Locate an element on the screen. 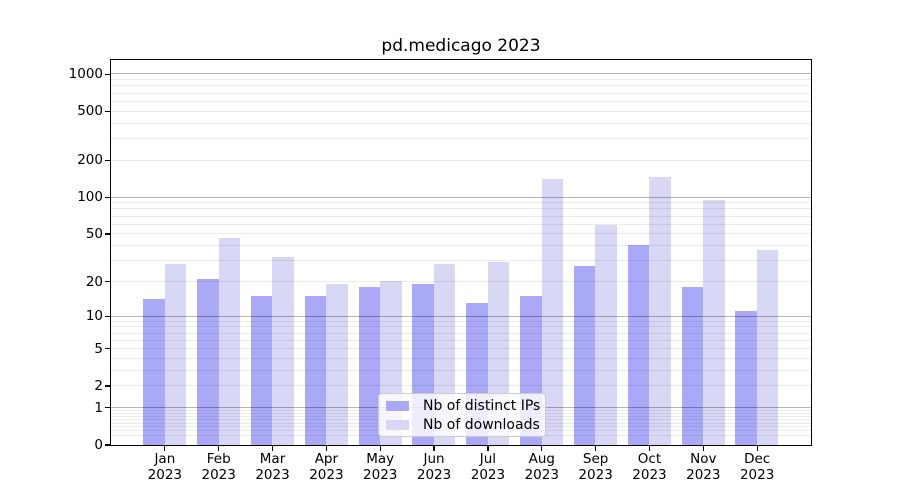 This screenshot has height=500, width=900. bar-distinct-ips-jan is located at coordinates (154, 372).